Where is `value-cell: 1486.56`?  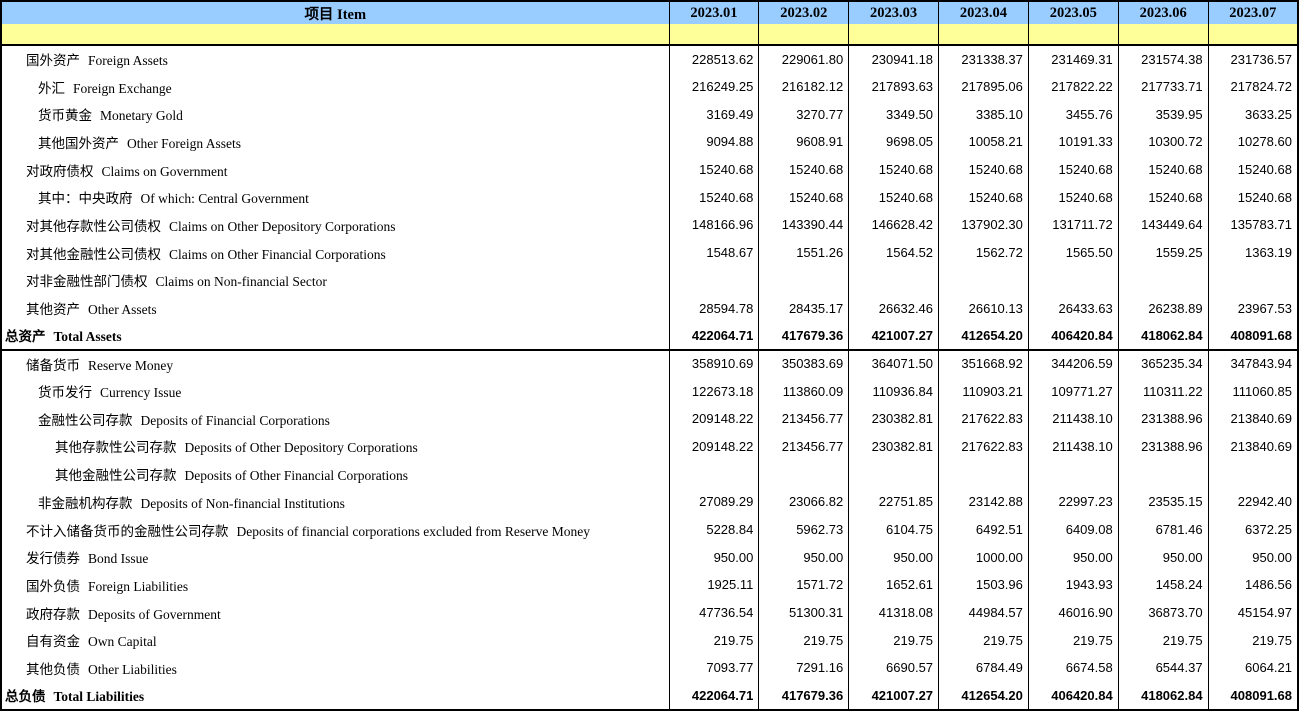 value-cell: 1486.56 is located at coordinates (1253, 585).